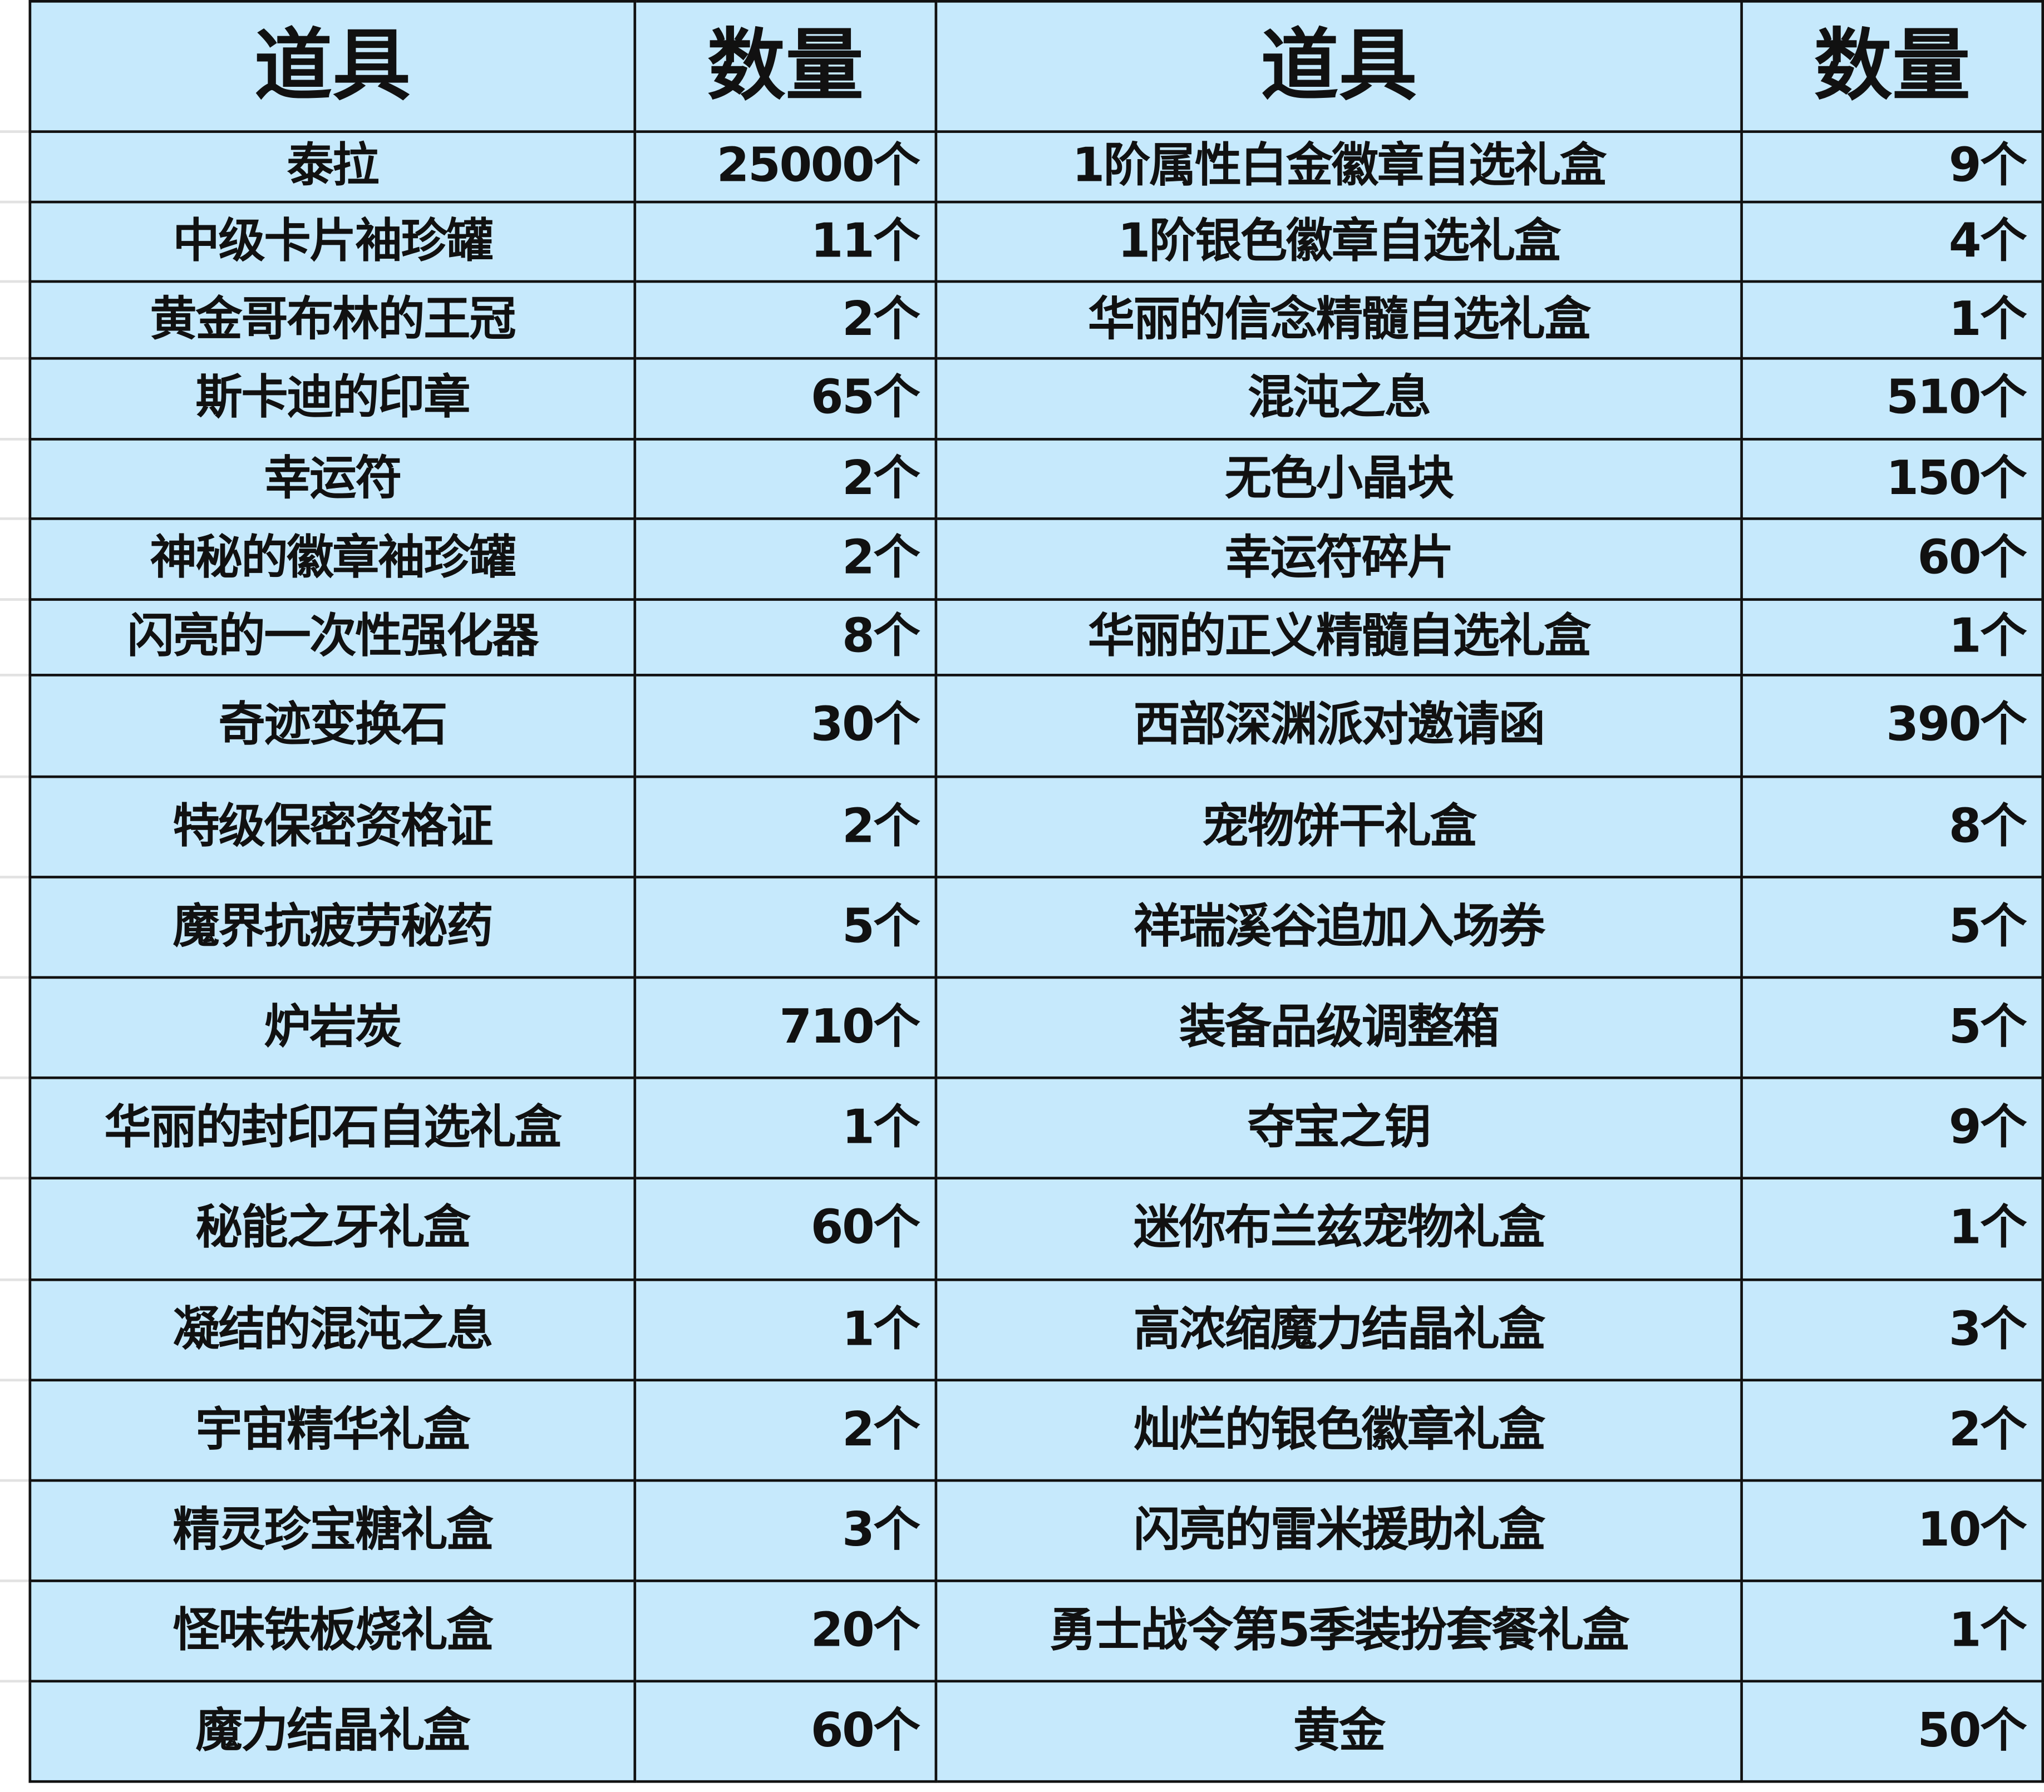  What do you see at coordinates (332, 637) in the screenshot?
I see `item-name-cell: 闪亮的一次性强化器` at bounding box center [332, 637].